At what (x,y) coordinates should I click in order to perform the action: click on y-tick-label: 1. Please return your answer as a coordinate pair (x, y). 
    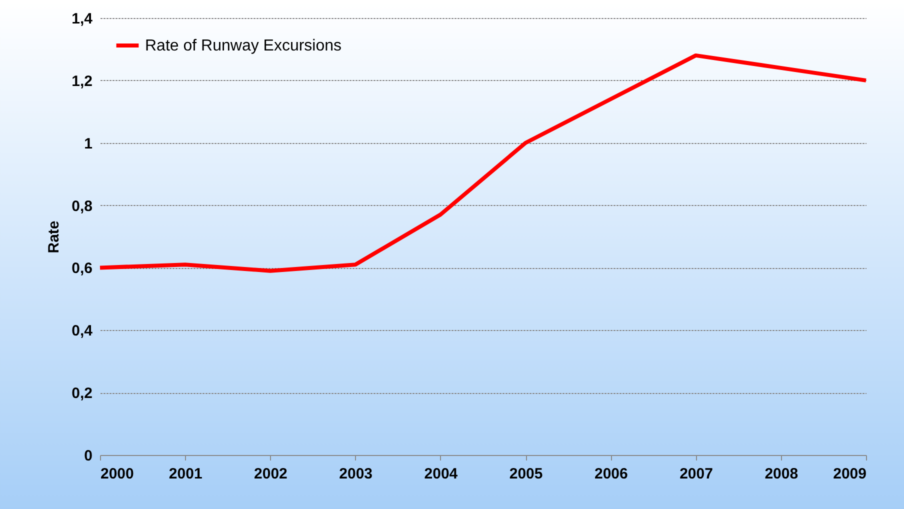
    Looking at the image, I should click on (88, 143).